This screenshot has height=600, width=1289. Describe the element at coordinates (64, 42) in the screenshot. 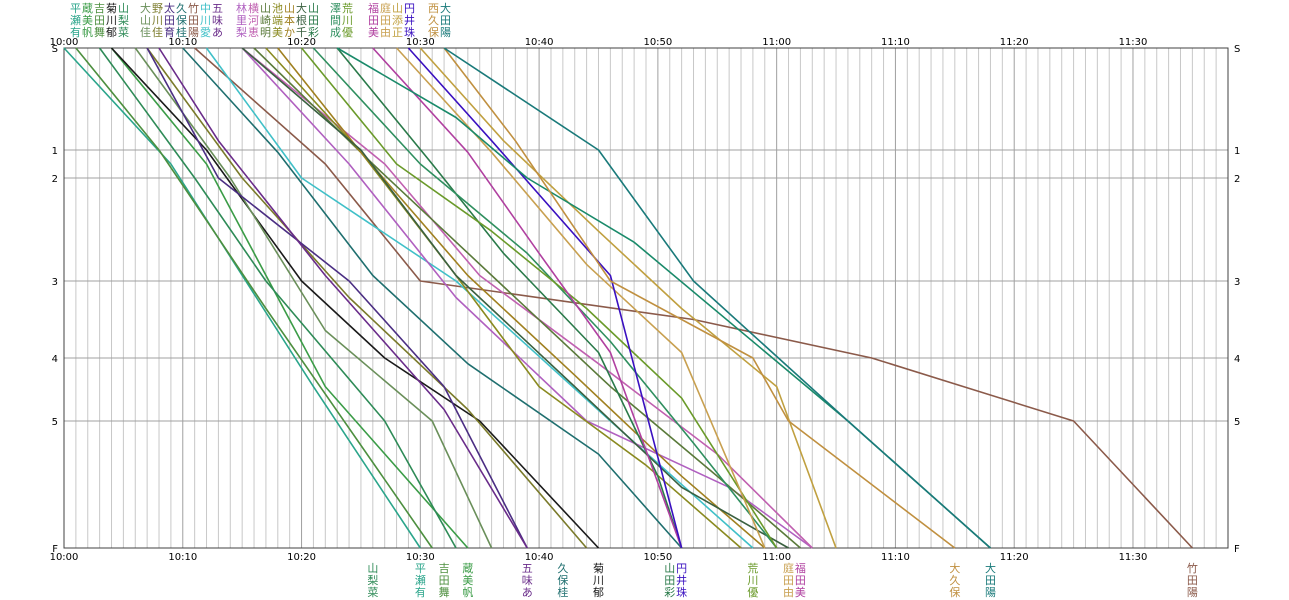

I see `x-tick-label-top: 10:00` at that location.